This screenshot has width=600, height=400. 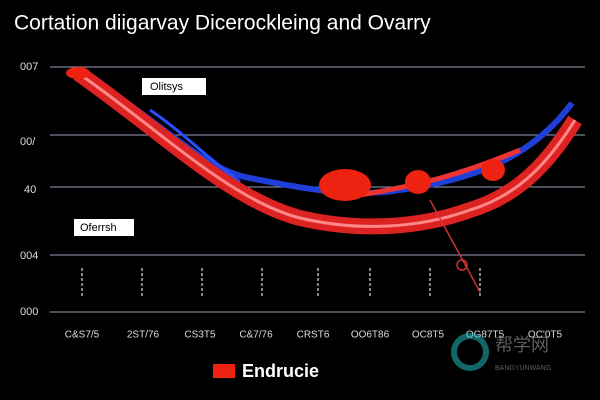 What do you see at coordinates (98, 228) in the screenshot?
I see `annotation-text: Oferrsh` at bounding box center [98, 228].